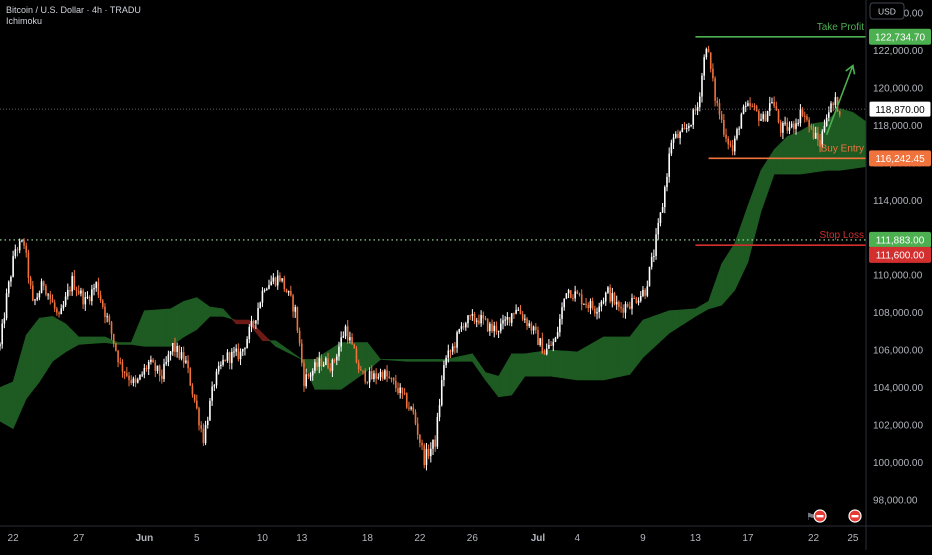  I want to click on time-tick-label: 22, so click(814, 538).